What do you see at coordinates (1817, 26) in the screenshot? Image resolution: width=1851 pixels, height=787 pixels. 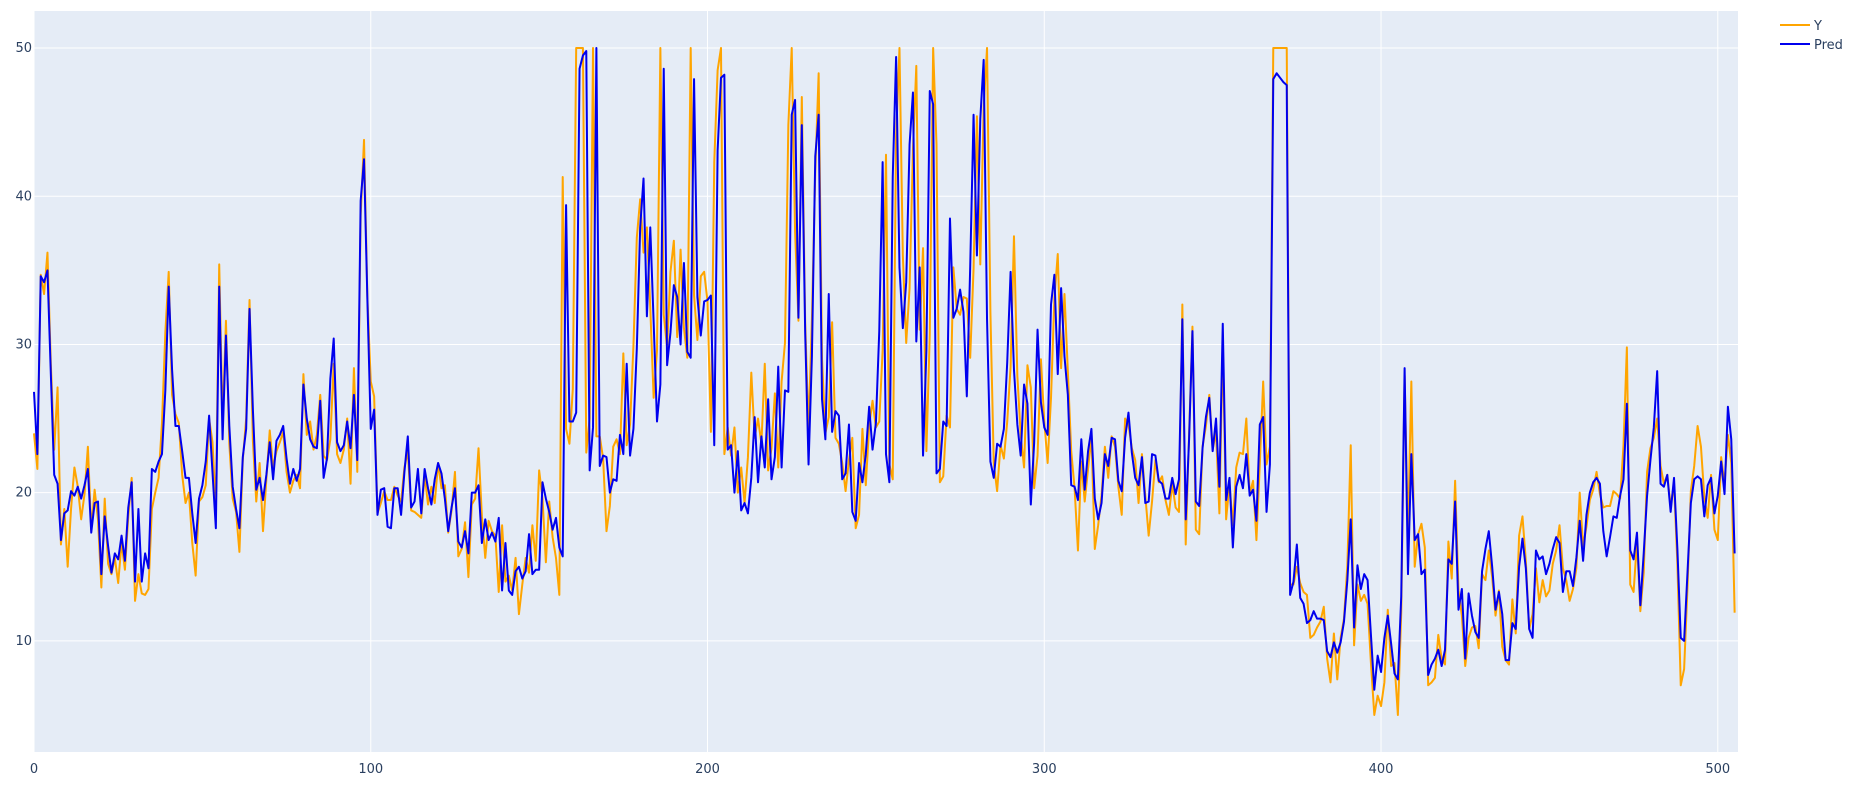 I see `legend-label: Y` at bounding box center [1817, 26].